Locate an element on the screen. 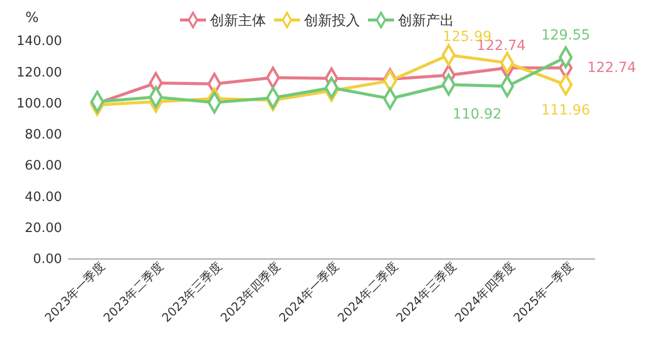 Image resolution: width=660 pixels, height=361 pixels. legend-label: 创新产出 is located at coordinates (426, 21).